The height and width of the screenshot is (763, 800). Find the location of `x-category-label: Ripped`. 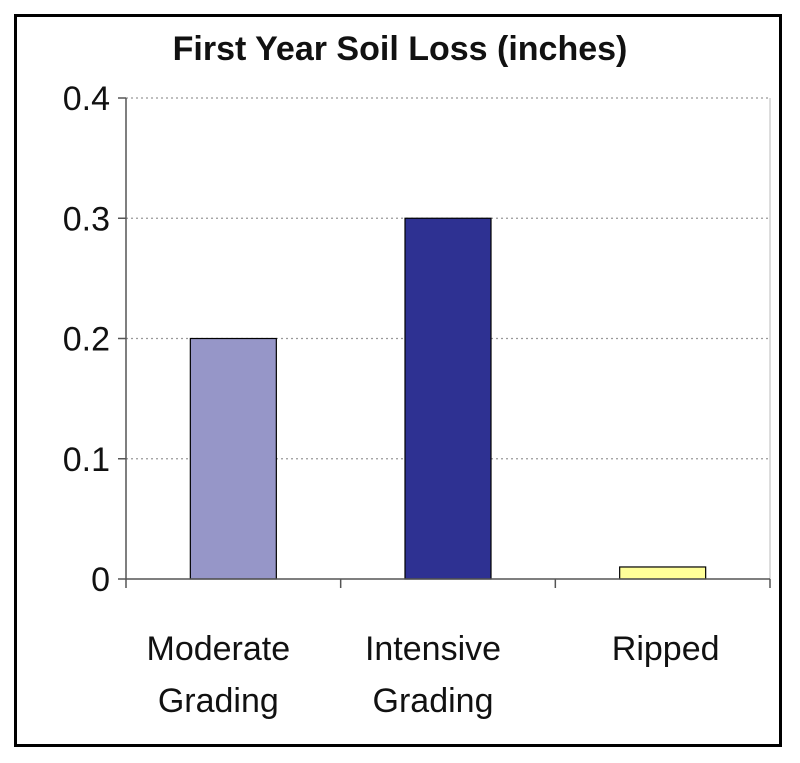

x-category-label: Ripped is located at coordinates (666, 649).